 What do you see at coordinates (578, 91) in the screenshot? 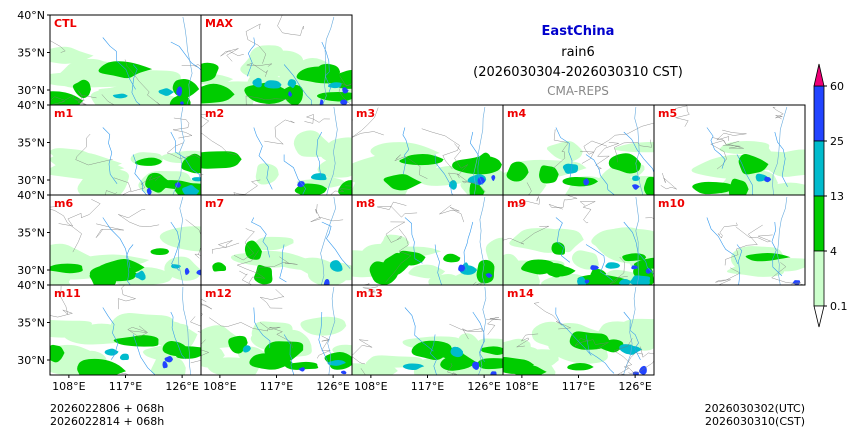
I see `title-model: CMA-REPS` at bounding box center [578, 91].